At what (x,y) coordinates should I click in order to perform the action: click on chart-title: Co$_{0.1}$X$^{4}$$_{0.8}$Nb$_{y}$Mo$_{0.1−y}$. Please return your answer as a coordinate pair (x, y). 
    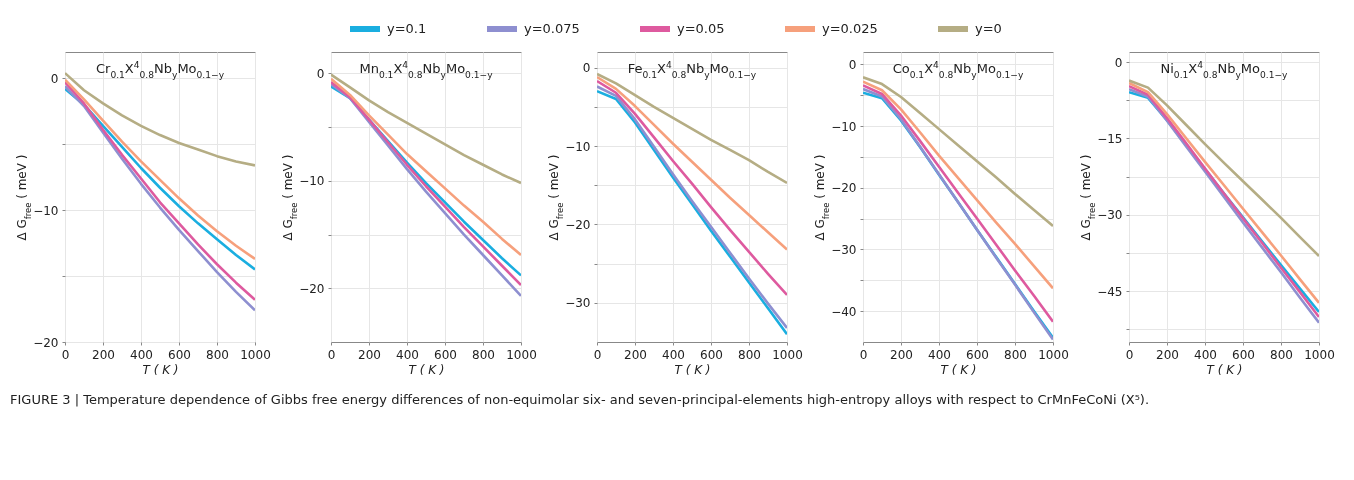
    Looking at the image, I should click on (958, 70).